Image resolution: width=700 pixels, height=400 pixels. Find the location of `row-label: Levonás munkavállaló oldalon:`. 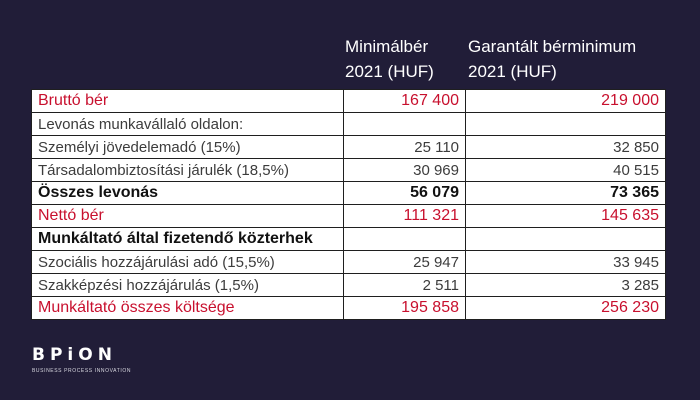

row-label: Levonás munkavállaló oldalon: is located at coordinates (187, 124).